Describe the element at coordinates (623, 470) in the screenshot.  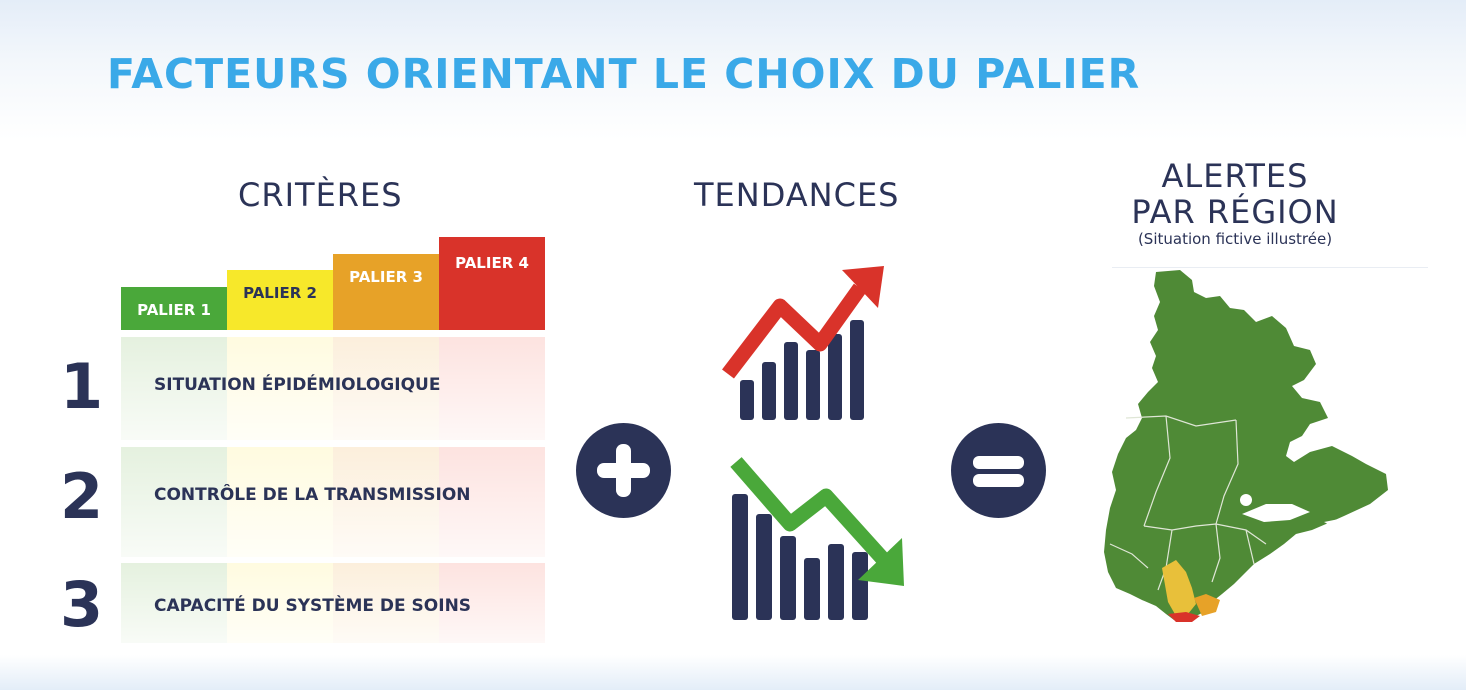
I see `plus-icon` at that location.